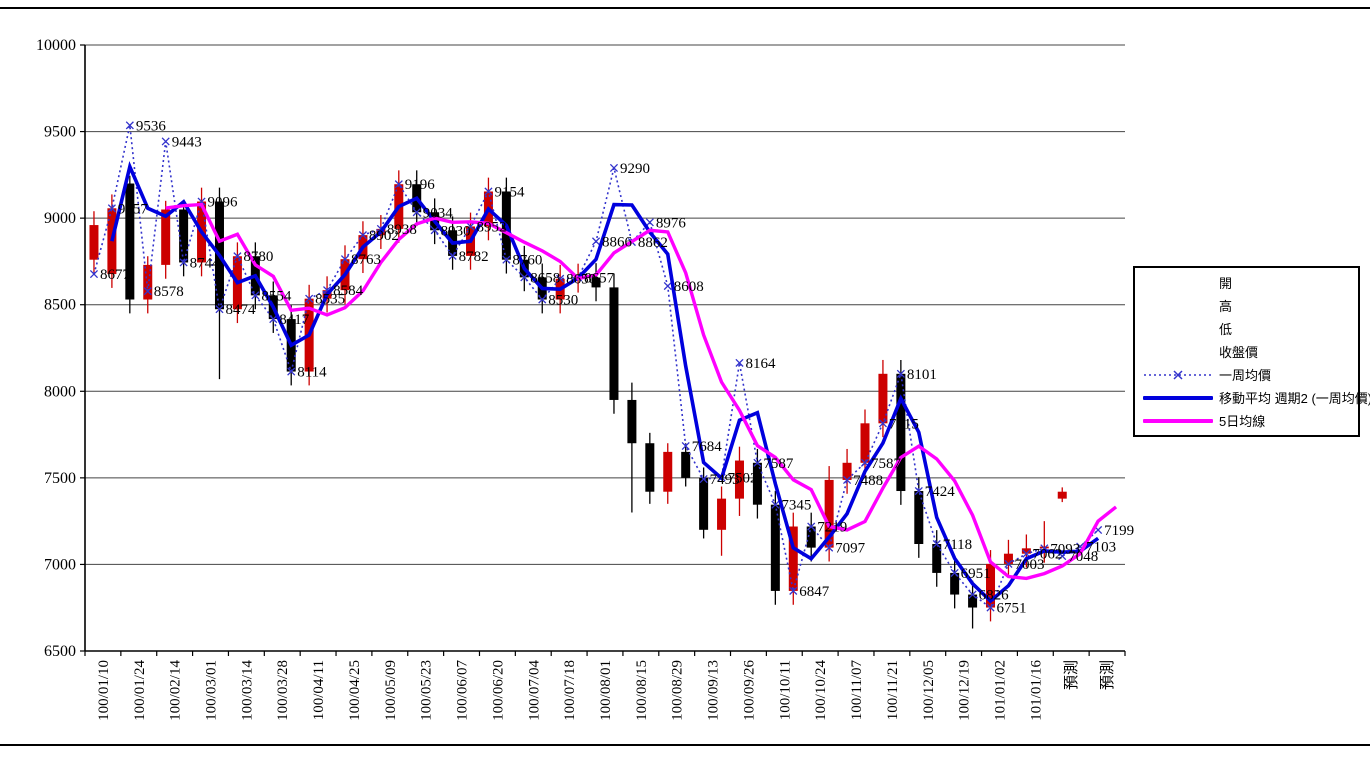 The image size is (1370, 760). What do you see at coordinates (330, 300) in the screenshot?
I see `data-label: 8535` at bounding box center [330, 300].